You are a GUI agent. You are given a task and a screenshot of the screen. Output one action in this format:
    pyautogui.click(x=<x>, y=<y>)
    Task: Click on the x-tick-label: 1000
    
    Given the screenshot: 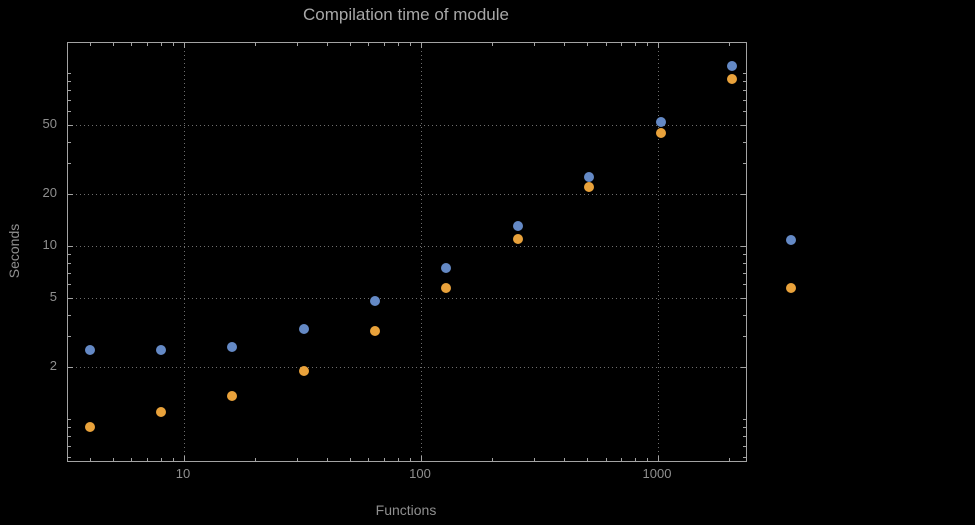 What is the action you would take?
    pyautogui.click(x=657, y=473)
    